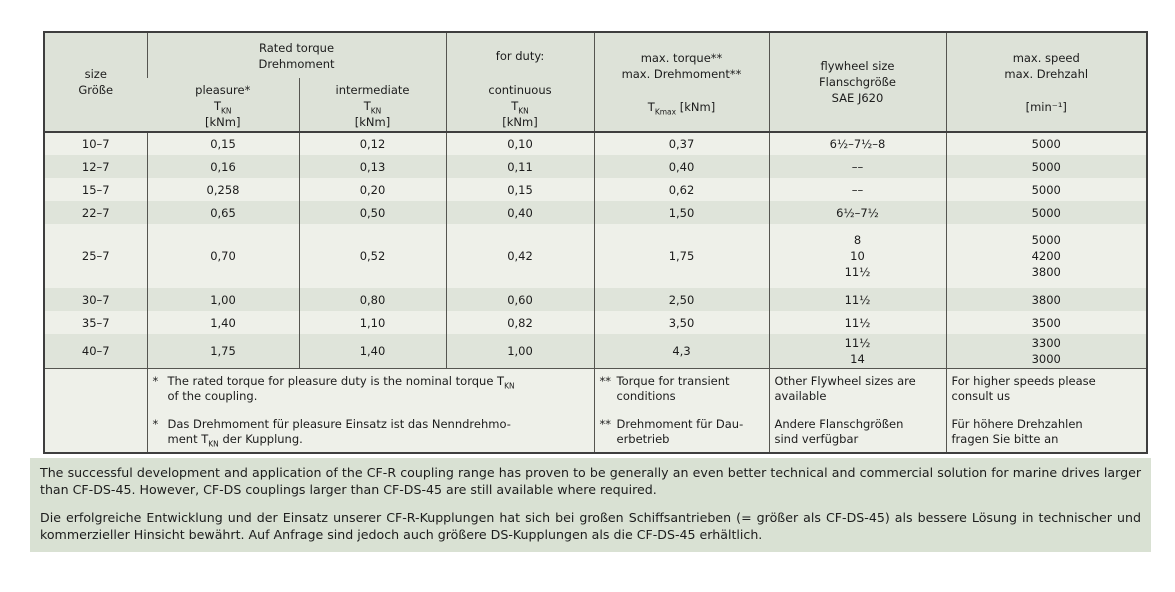 Image resolution: width=1175 pixels, height=592 pixels. Describe the element at coordinates (595, 299) in the screenshot. I see `table-row-30-7: 30–7 1,00 0,80 0,60 2,50 11½ 3800` at that location.